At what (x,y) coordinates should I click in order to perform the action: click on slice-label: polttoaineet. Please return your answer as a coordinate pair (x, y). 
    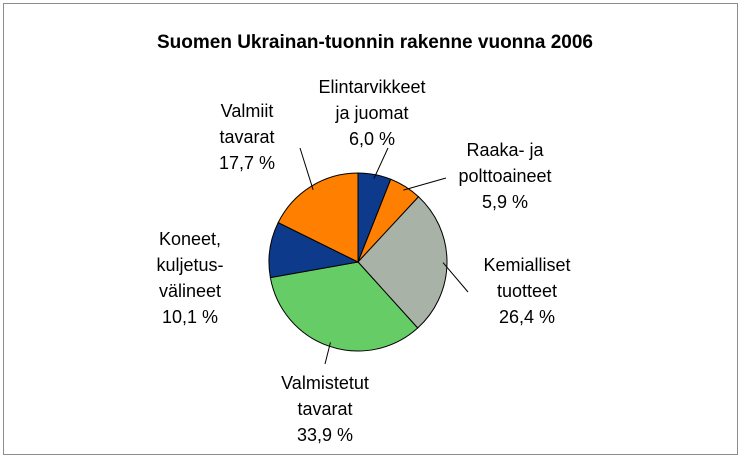
    Looking at the image, I should click on (504, 176).